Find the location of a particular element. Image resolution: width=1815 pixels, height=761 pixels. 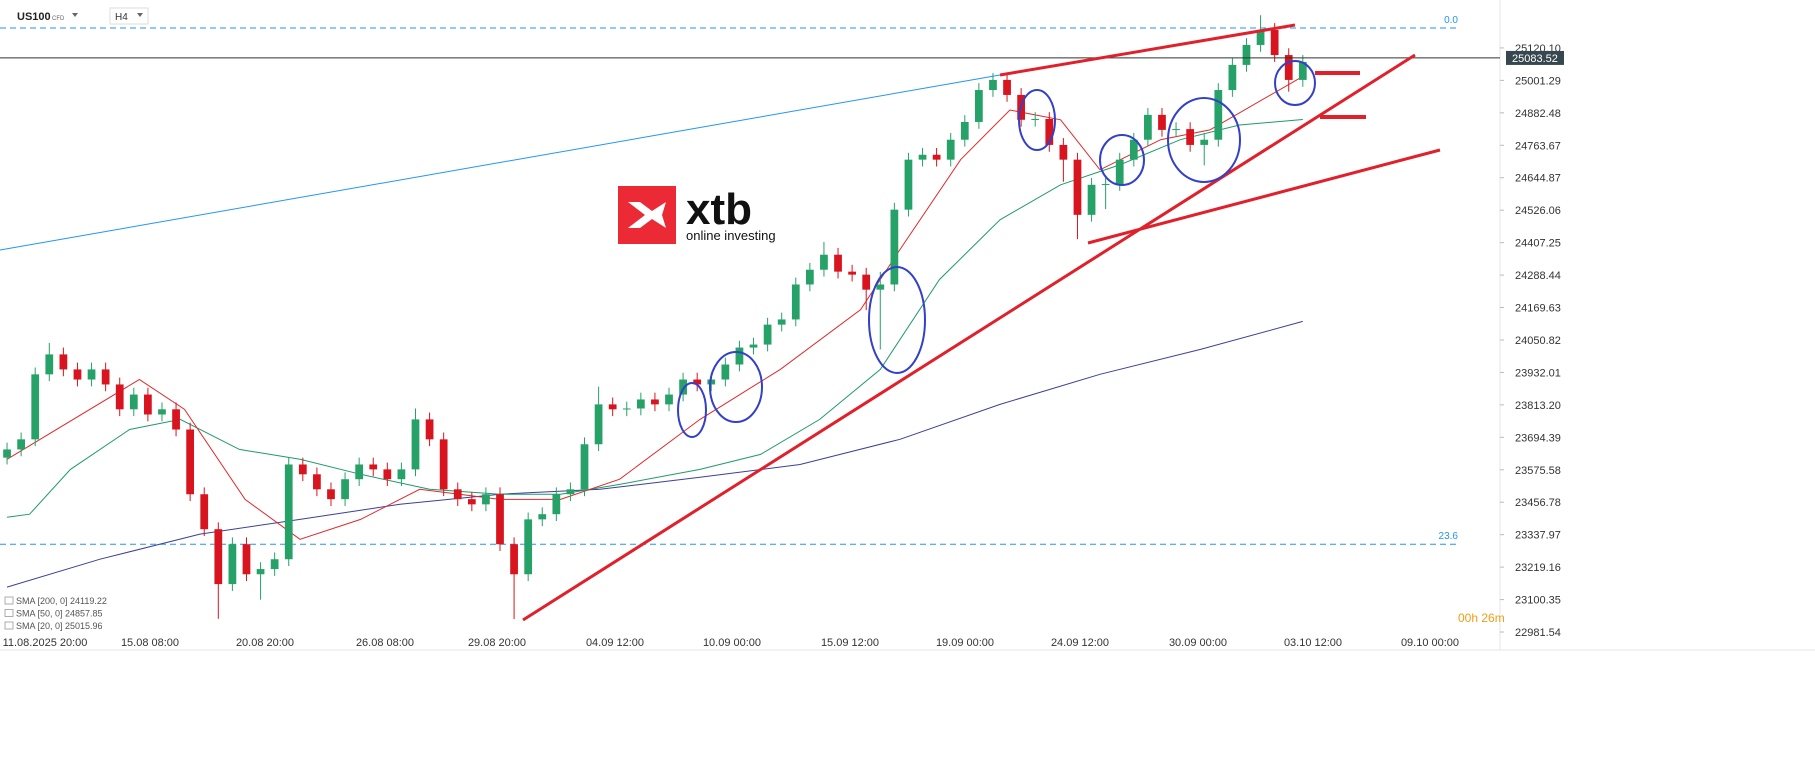

legend-entry: SMA [20, 0] 25015.96 is located at coordinates (59, 626).